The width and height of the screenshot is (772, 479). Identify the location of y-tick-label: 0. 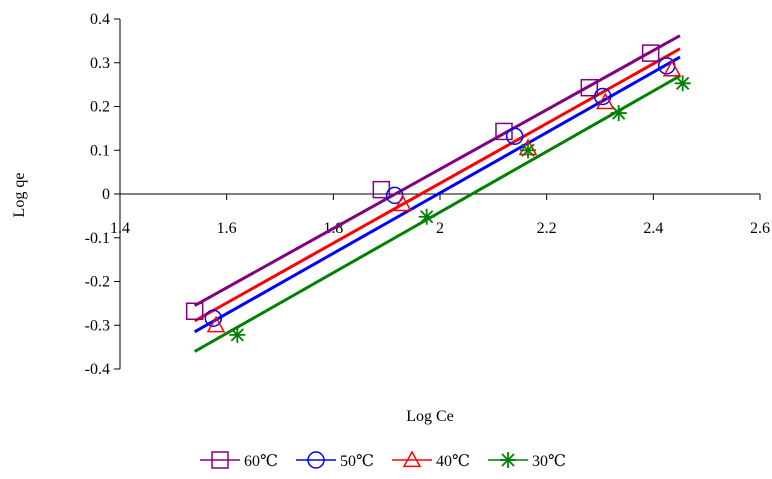
(106, 194).